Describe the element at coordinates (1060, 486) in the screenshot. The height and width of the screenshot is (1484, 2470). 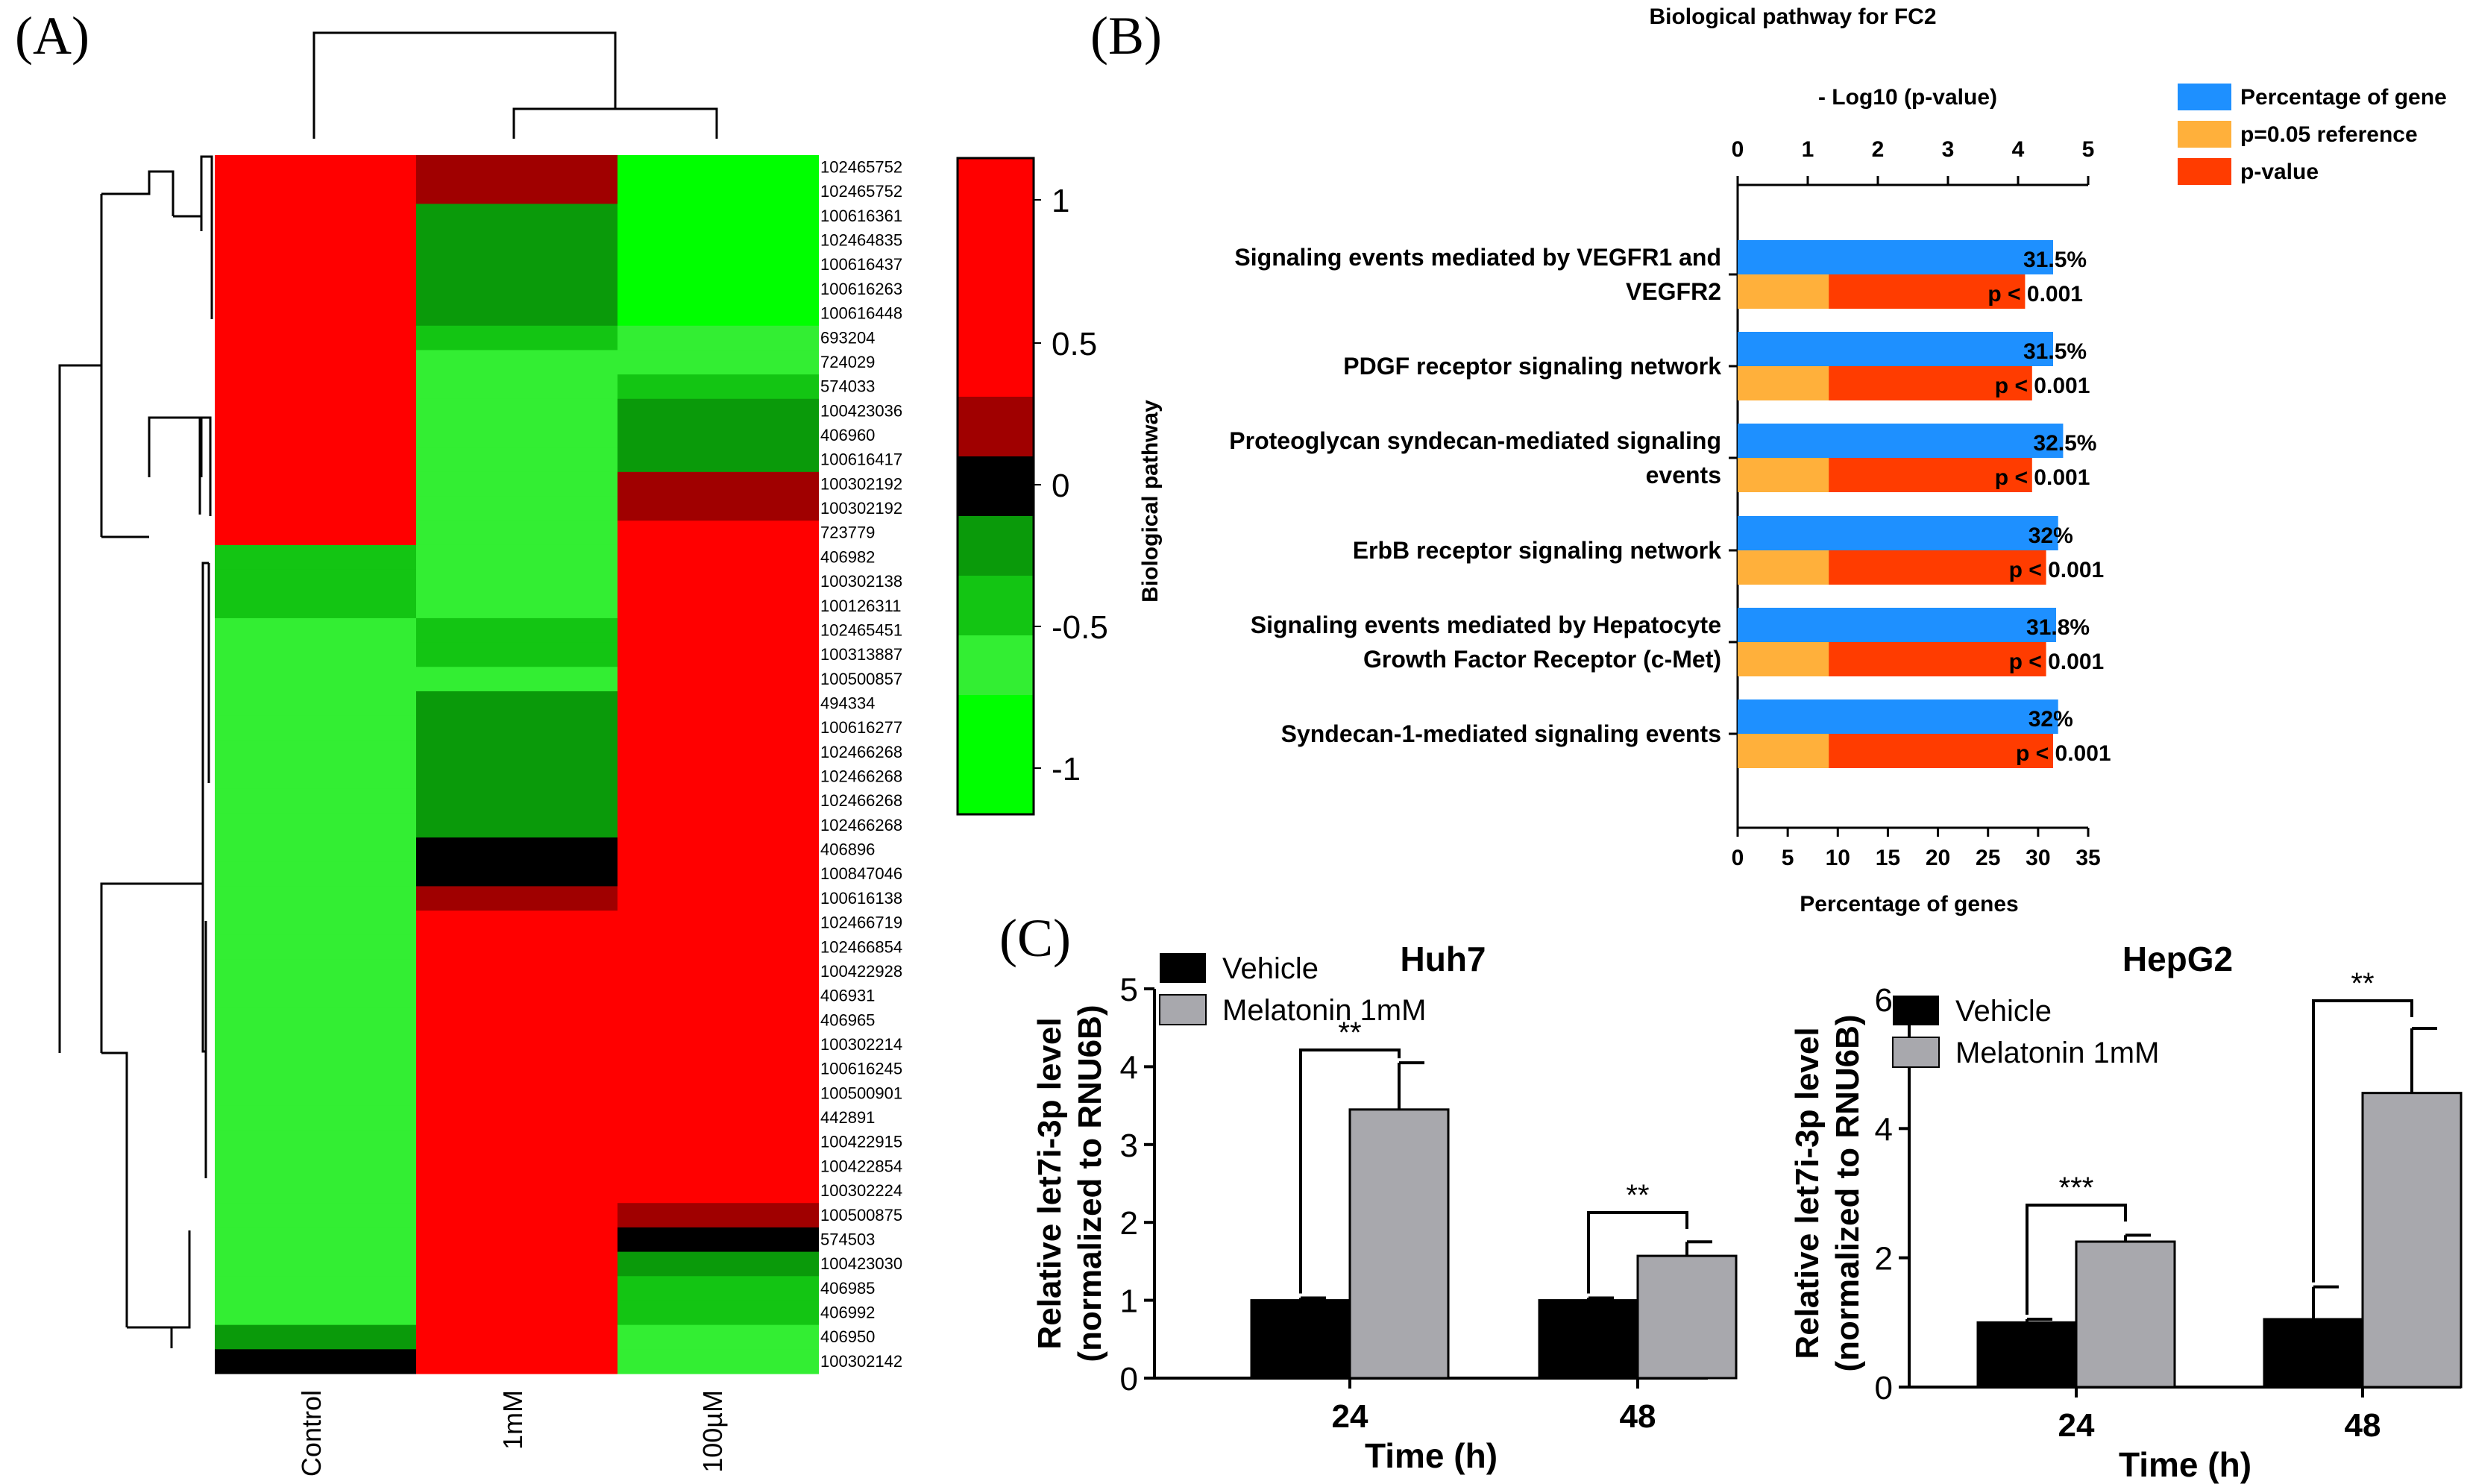
I see `colorbar-tick-label: 0` at that location.